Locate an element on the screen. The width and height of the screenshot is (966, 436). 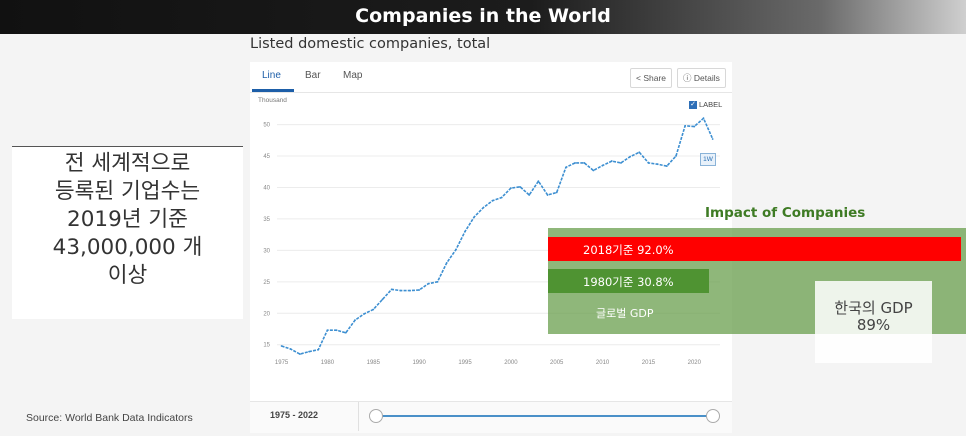
tab-bar: Bar is located at coordinates (313, 75).